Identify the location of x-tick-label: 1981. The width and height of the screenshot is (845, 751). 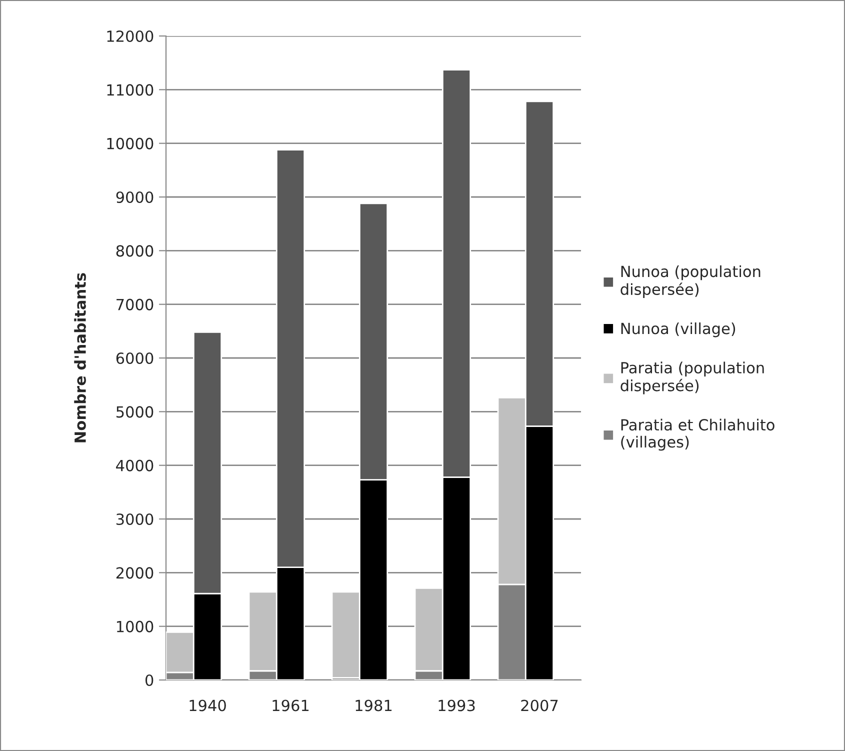
(374, 706).